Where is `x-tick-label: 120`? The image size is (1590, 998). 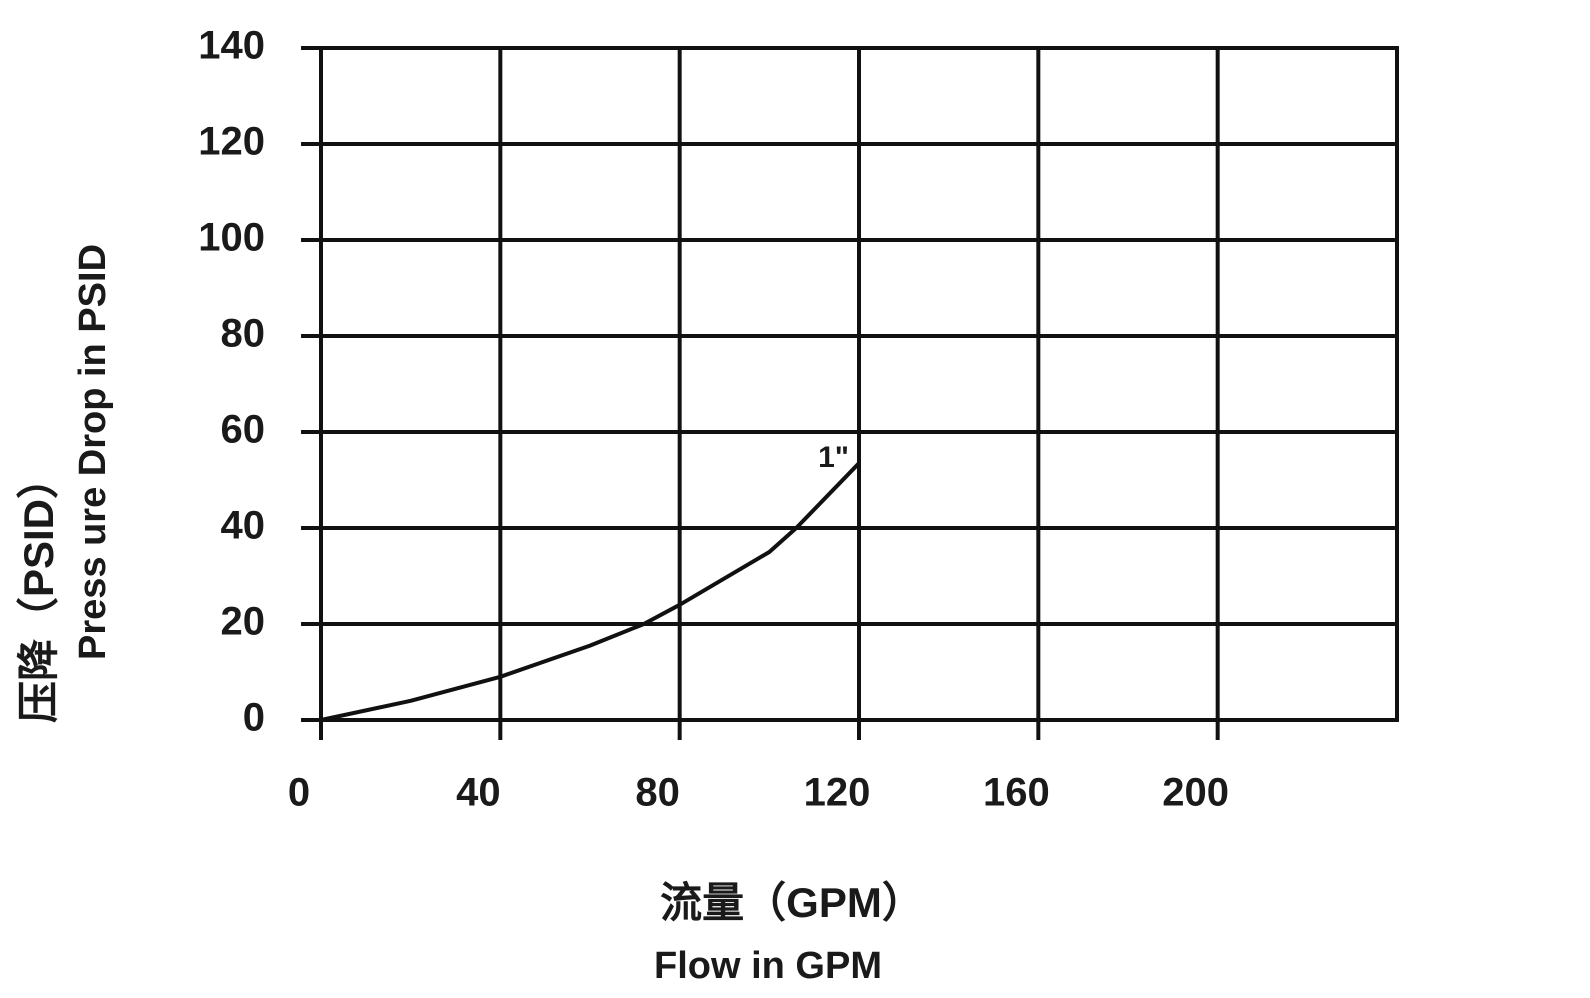 x-tick-label: 120 is located at coordinates (837, 793).